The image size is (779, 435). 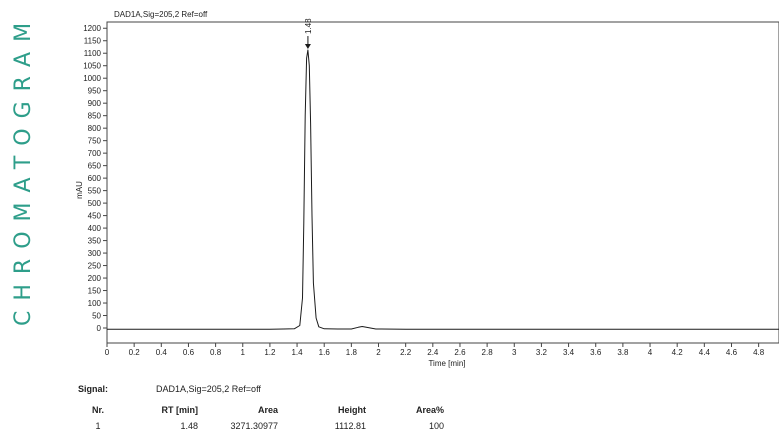 I want to click on y-tick-label: 800, so click(x=95, y=128).